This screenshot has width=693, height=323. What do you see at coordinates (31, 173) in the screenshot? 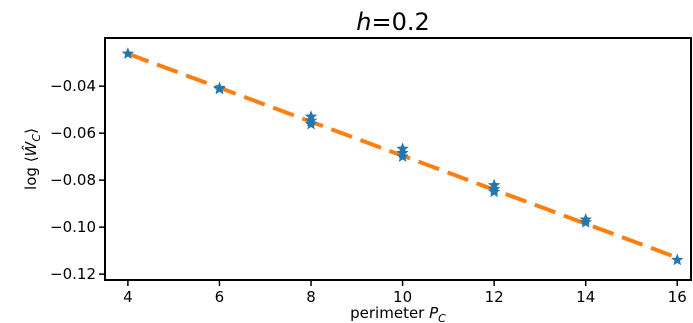
I see `y-axis-label-prefix: log ⟨` at bounding box center [31, 173].